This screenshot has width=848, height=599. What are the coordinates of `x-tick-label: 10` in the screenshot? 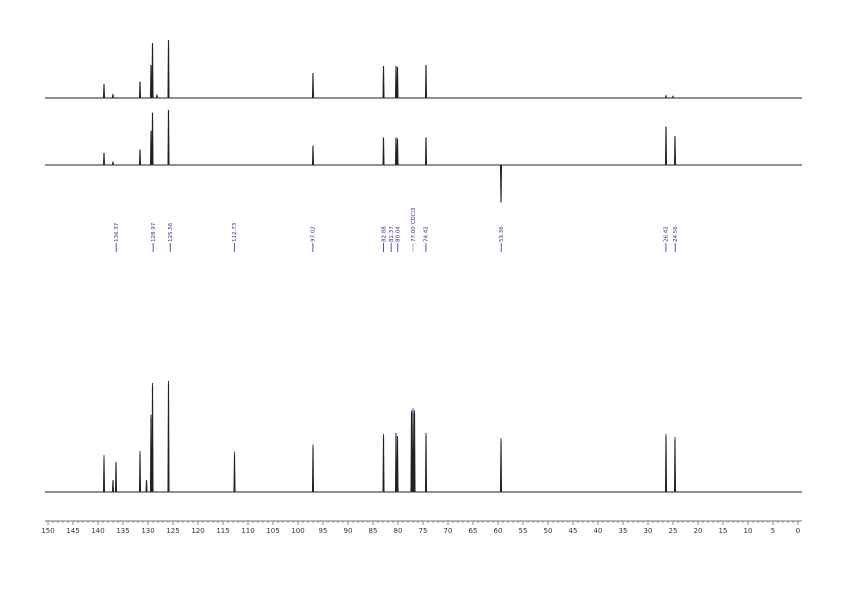 It's located at (748, 531).